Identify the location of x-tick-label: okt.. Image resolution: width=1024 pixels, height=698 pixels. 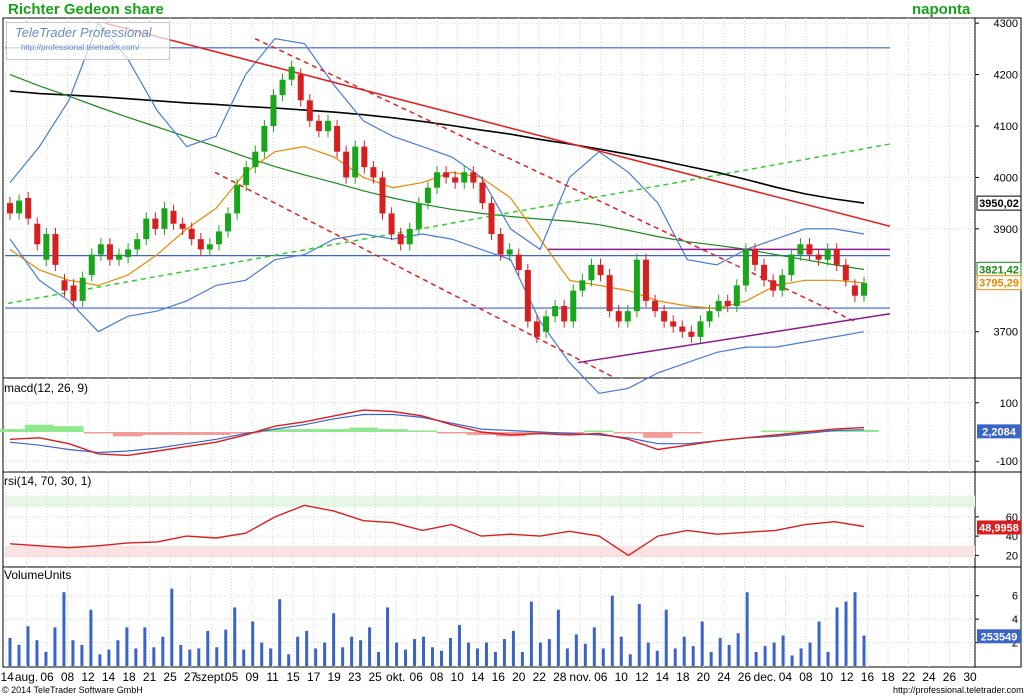
(395, 677).